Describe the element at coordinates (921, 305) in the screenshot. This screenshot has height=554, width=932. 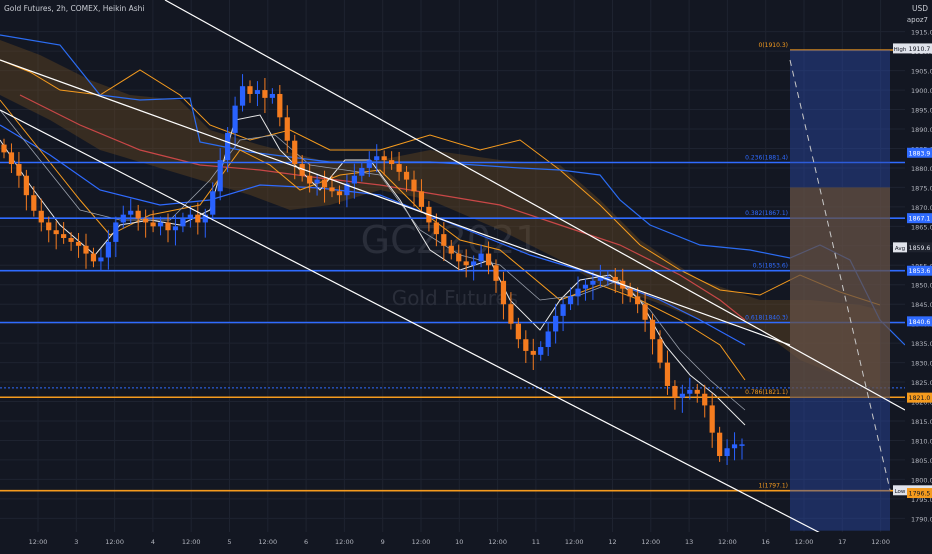
I see `y-tick-label: 1845.0` at that location.